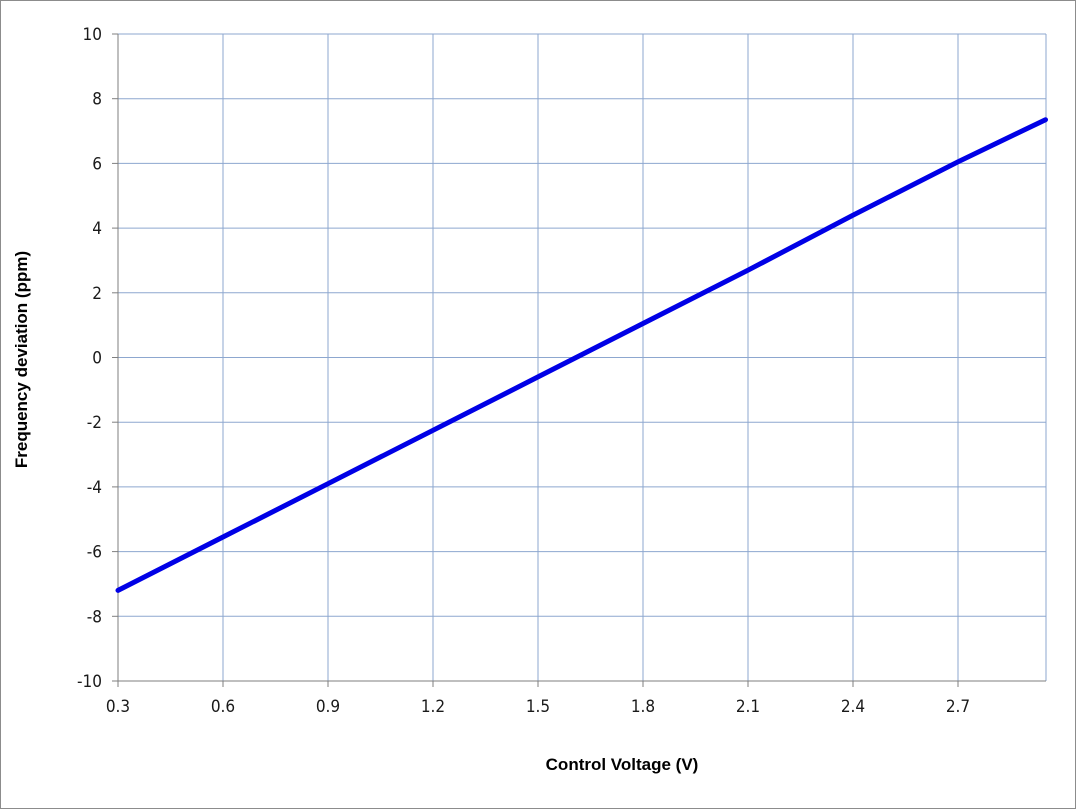  What do you see at coordinates (328, 707) in the screenshot?
I see `x-tick-label: 0.9` at bounding box center [328, 707].